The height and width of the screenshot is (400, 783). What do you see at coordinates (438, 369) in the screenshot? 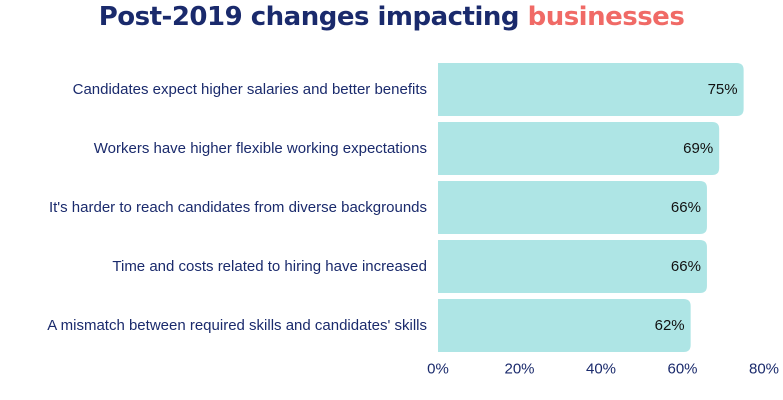
I see `x-tick-label-1: 0%` at bounding box center [438, 369].